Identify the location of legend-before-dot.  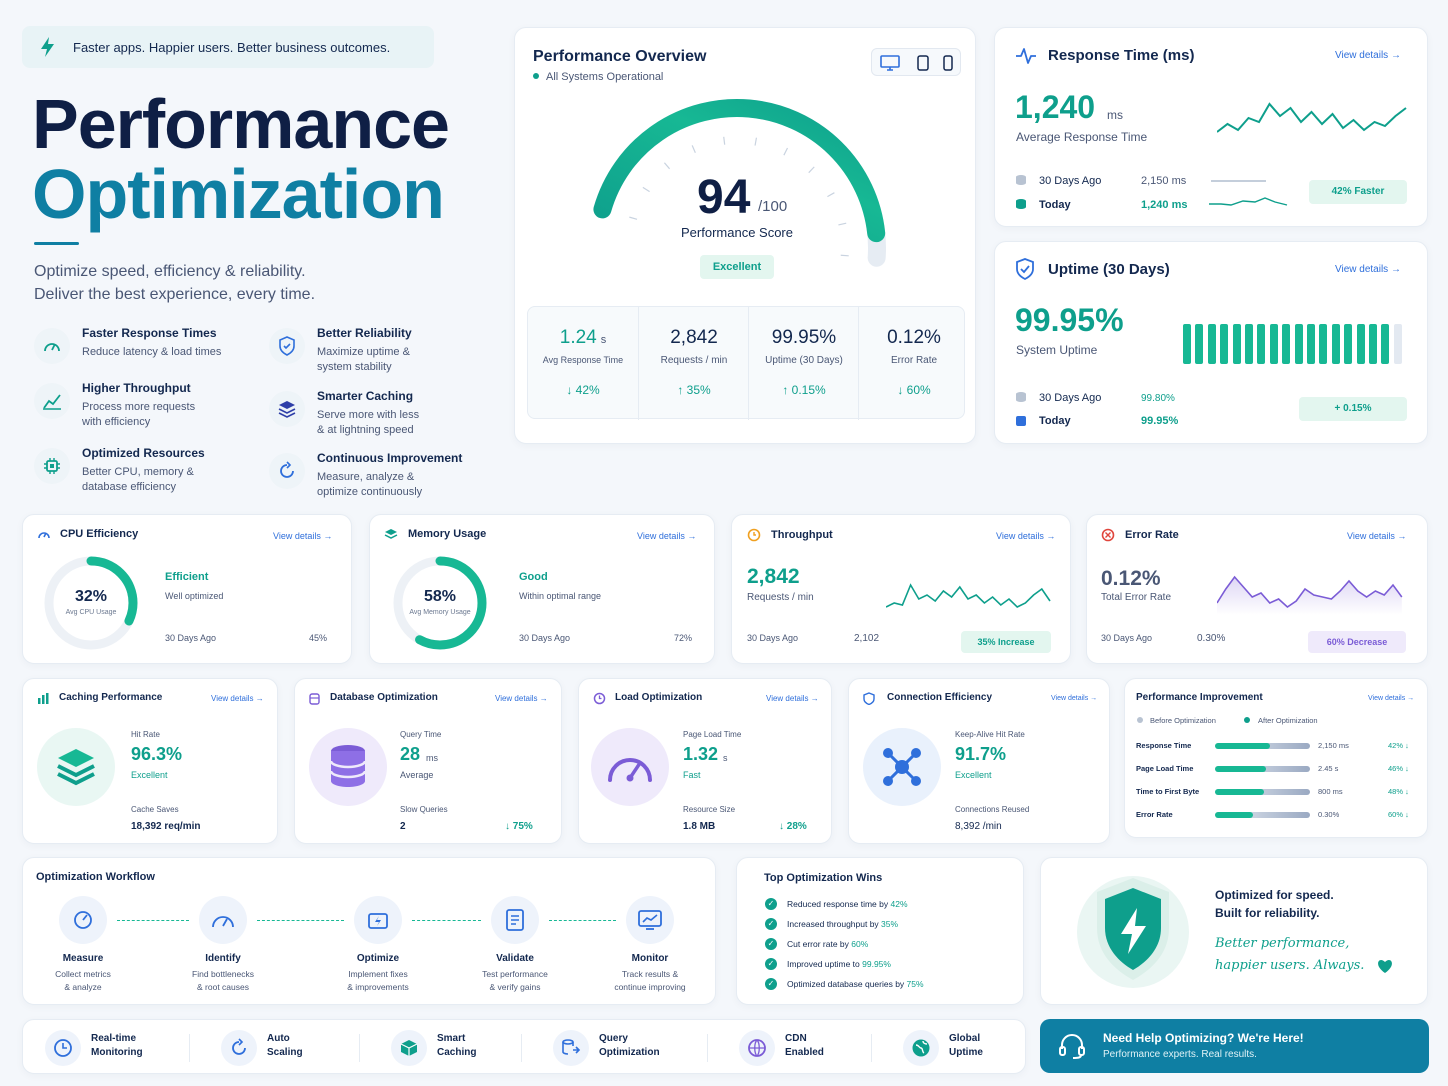
(1140, 720).